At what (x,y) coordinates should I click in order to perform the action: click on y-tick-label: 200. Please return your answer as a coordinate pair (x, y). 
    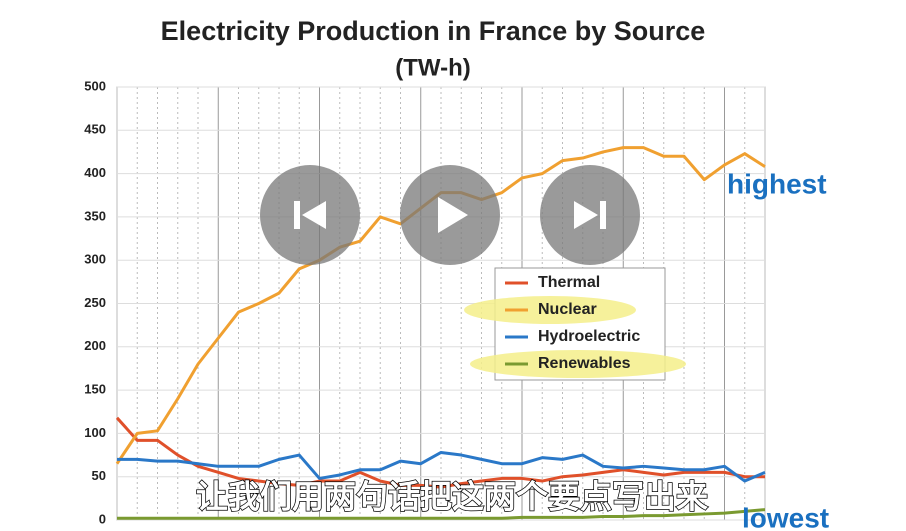
    Looking at the image, I should click on (95, 345).